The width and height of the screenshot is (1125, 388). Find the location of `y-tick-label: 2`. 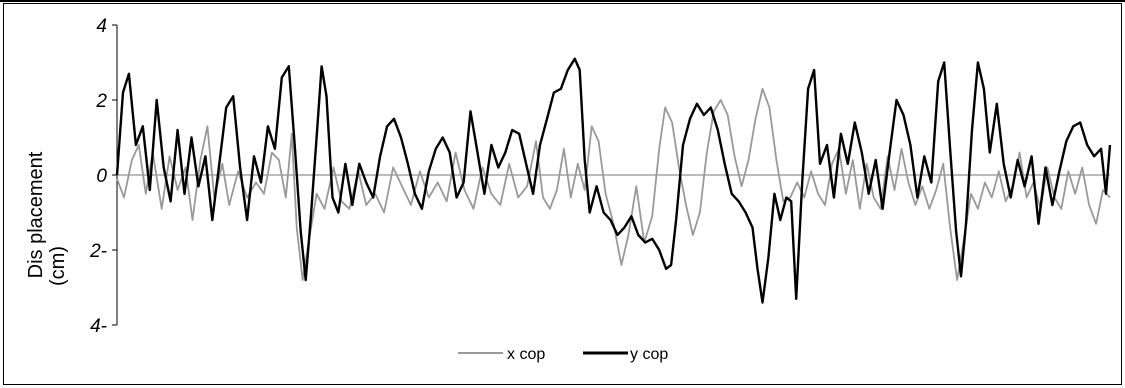

y-tick-label: 2 is located at coordinates (101, 101).